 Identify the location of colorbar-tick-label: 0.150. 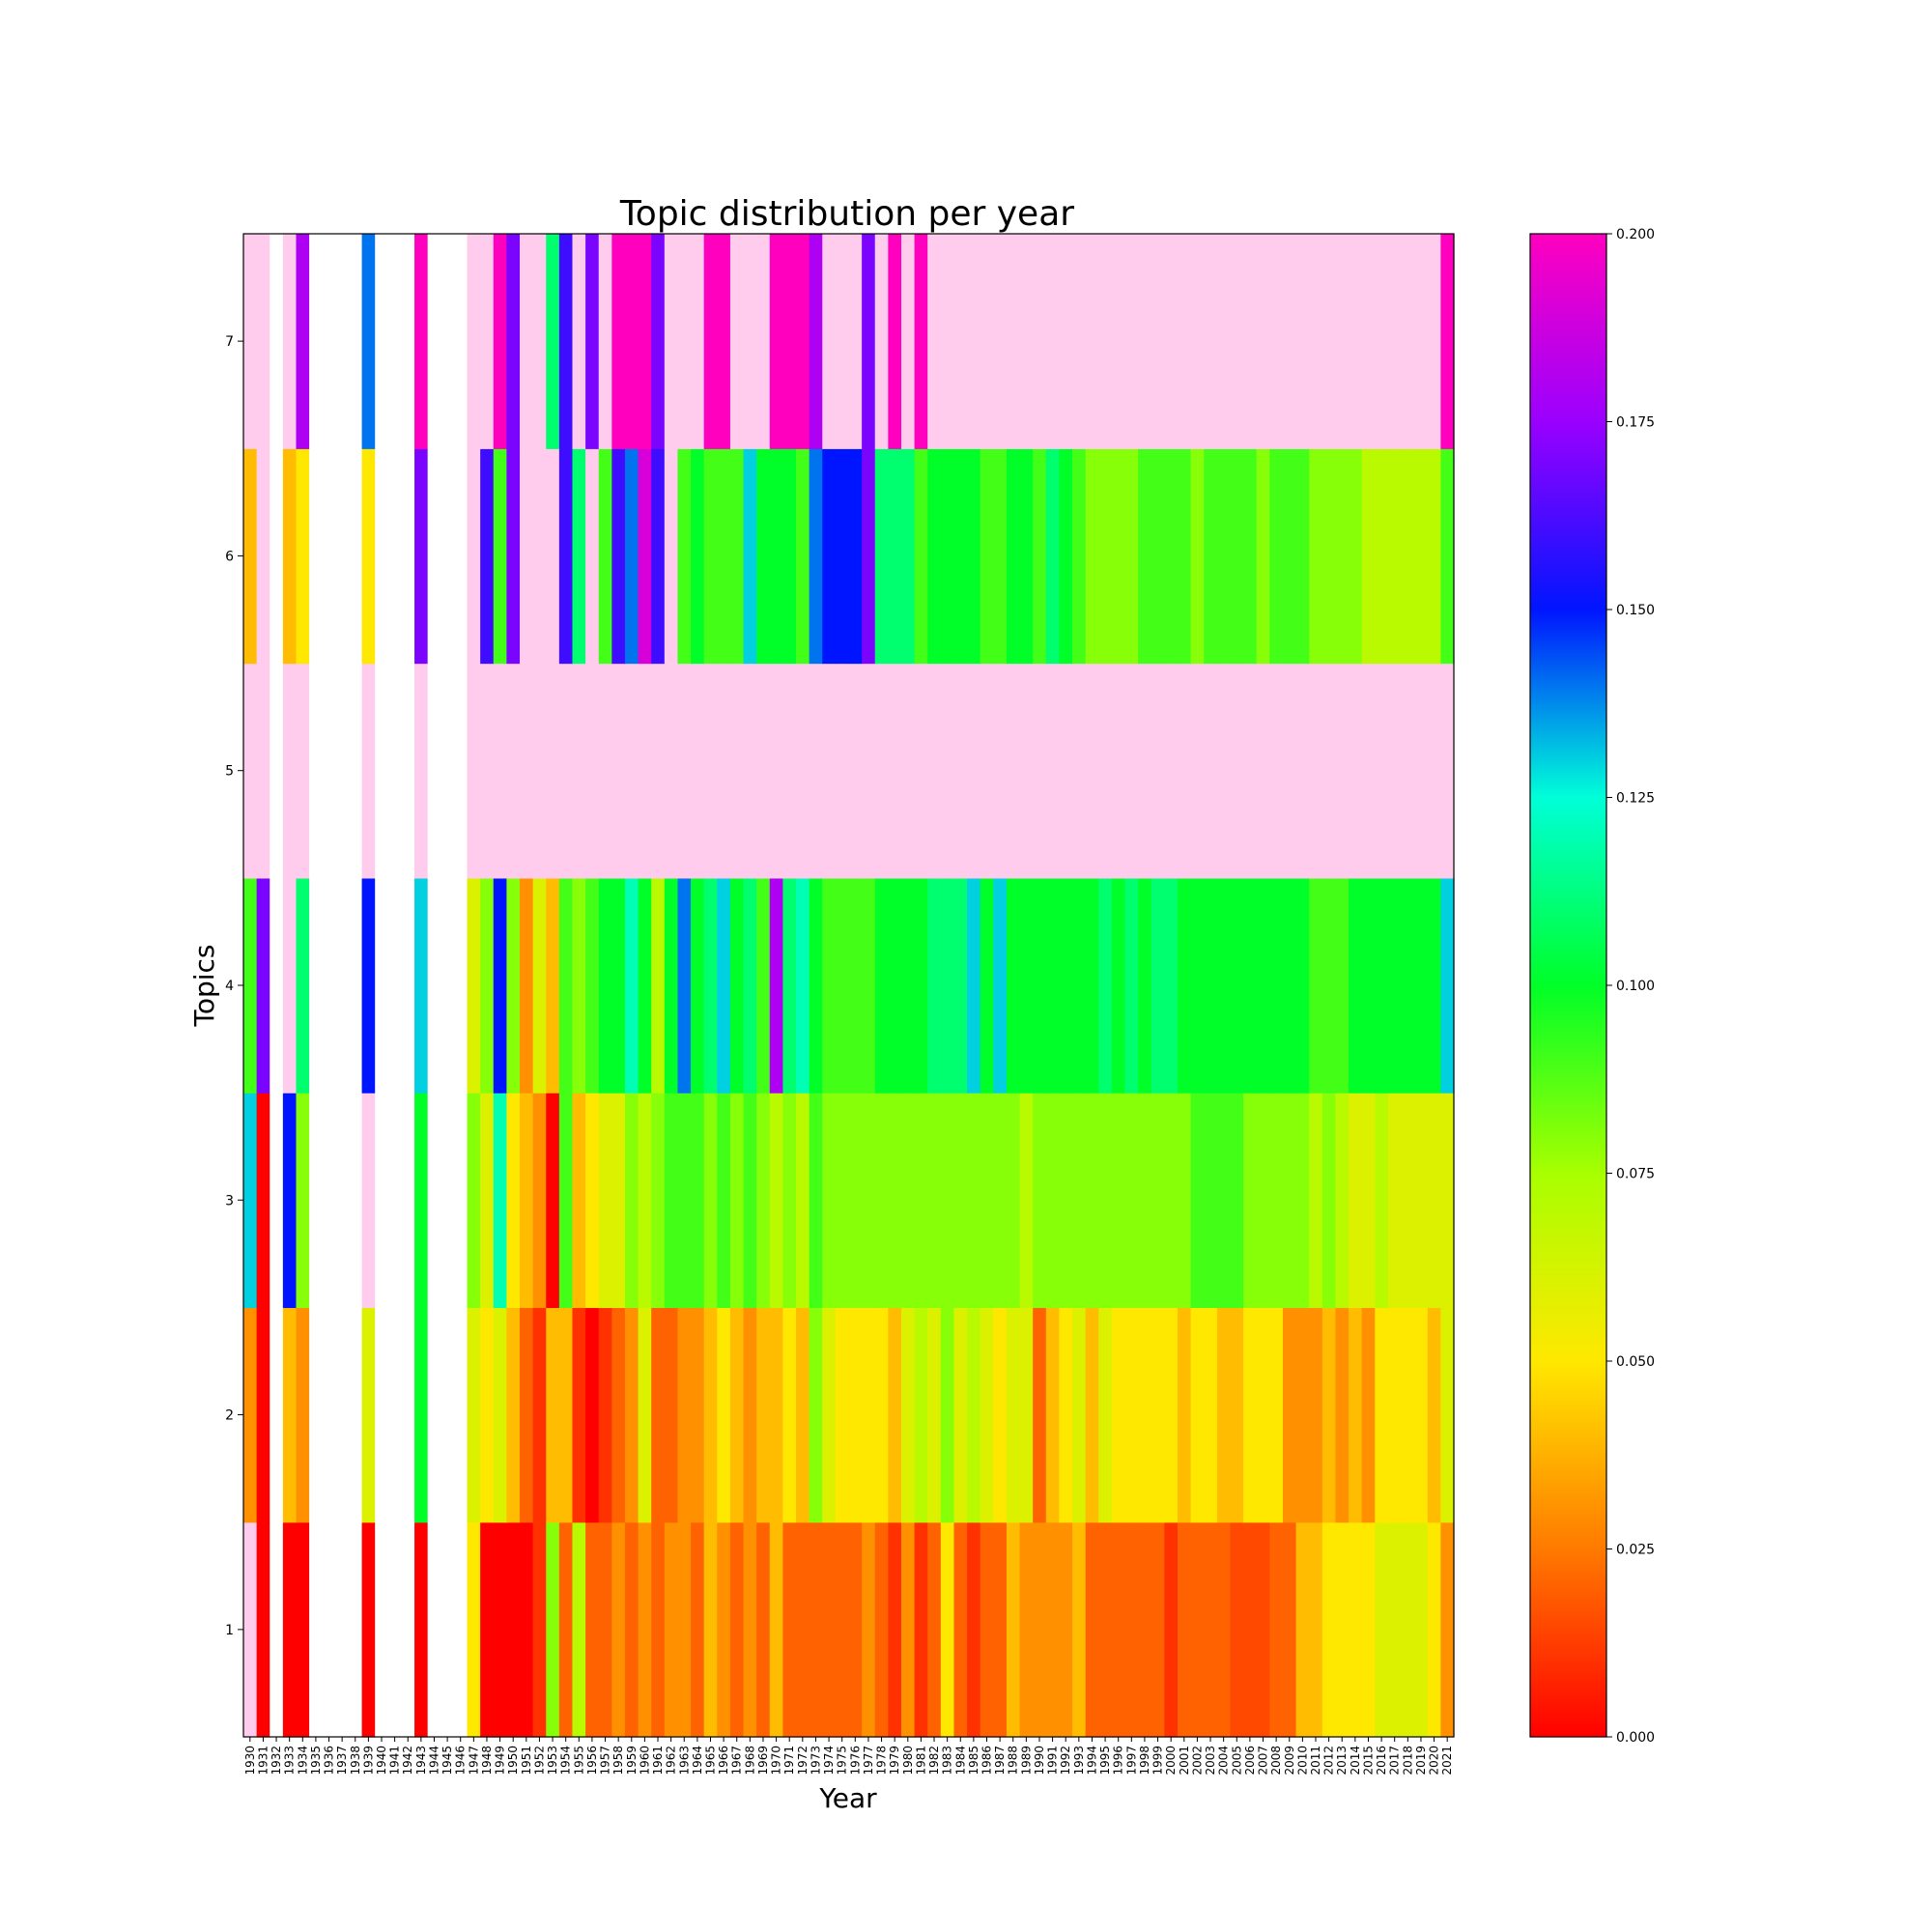
(1635, 610).